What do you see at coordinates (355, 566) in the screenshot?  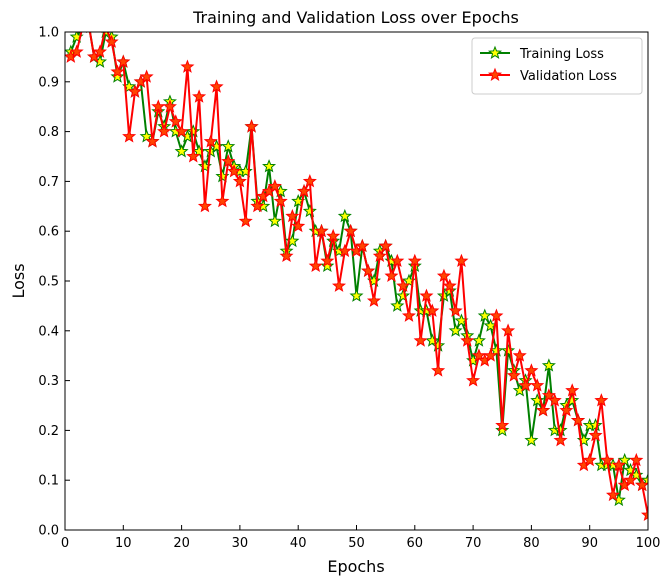 I see `x-axis-label: Epochs` at bounding box center [355, 566].